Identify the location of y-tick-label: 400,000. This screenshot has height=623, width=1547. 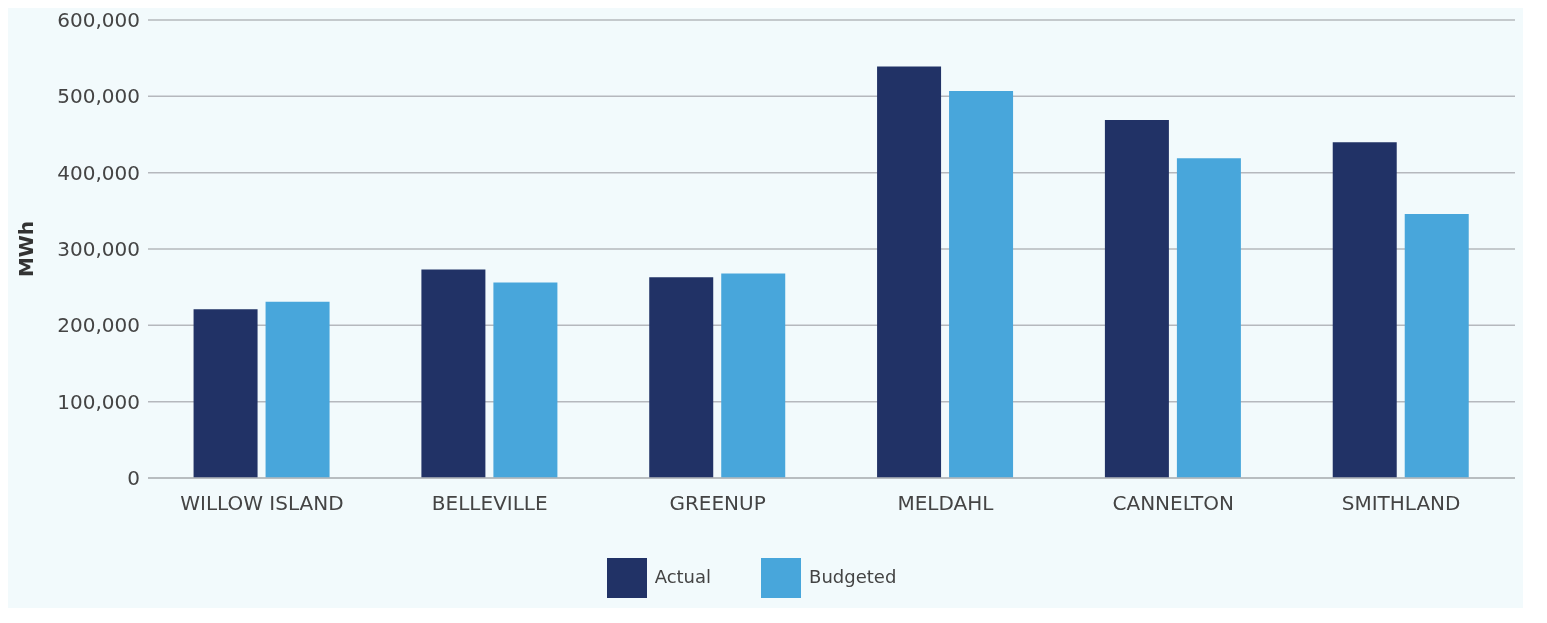
(98, 172).